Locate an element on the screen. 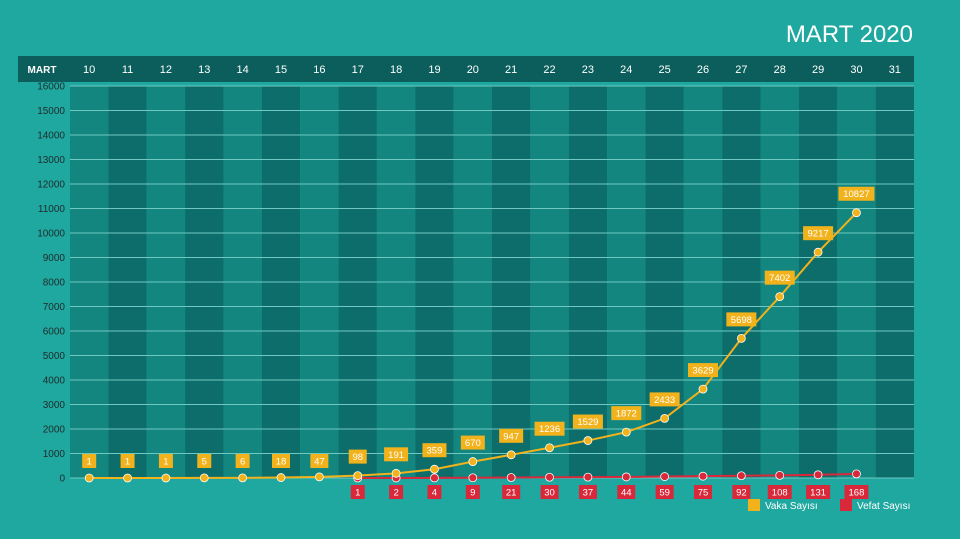  vaka-data-label: 1529 is located at coordinates (587, 422).